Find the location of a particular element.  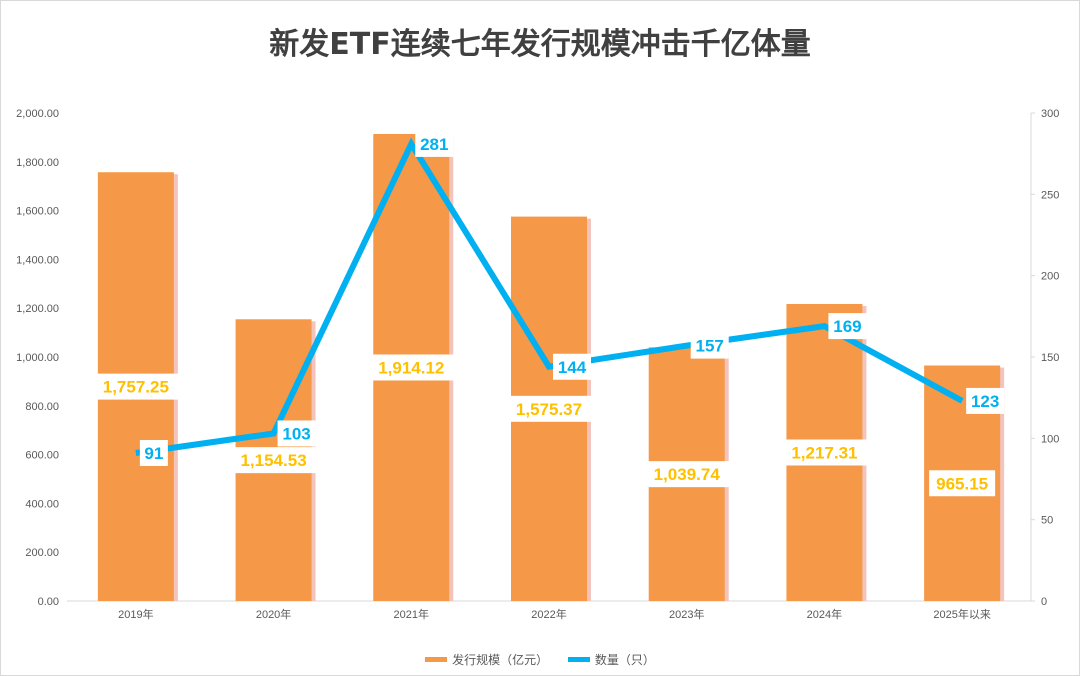

left-tick-label: 0.00 is located at coordinates (48, 602).